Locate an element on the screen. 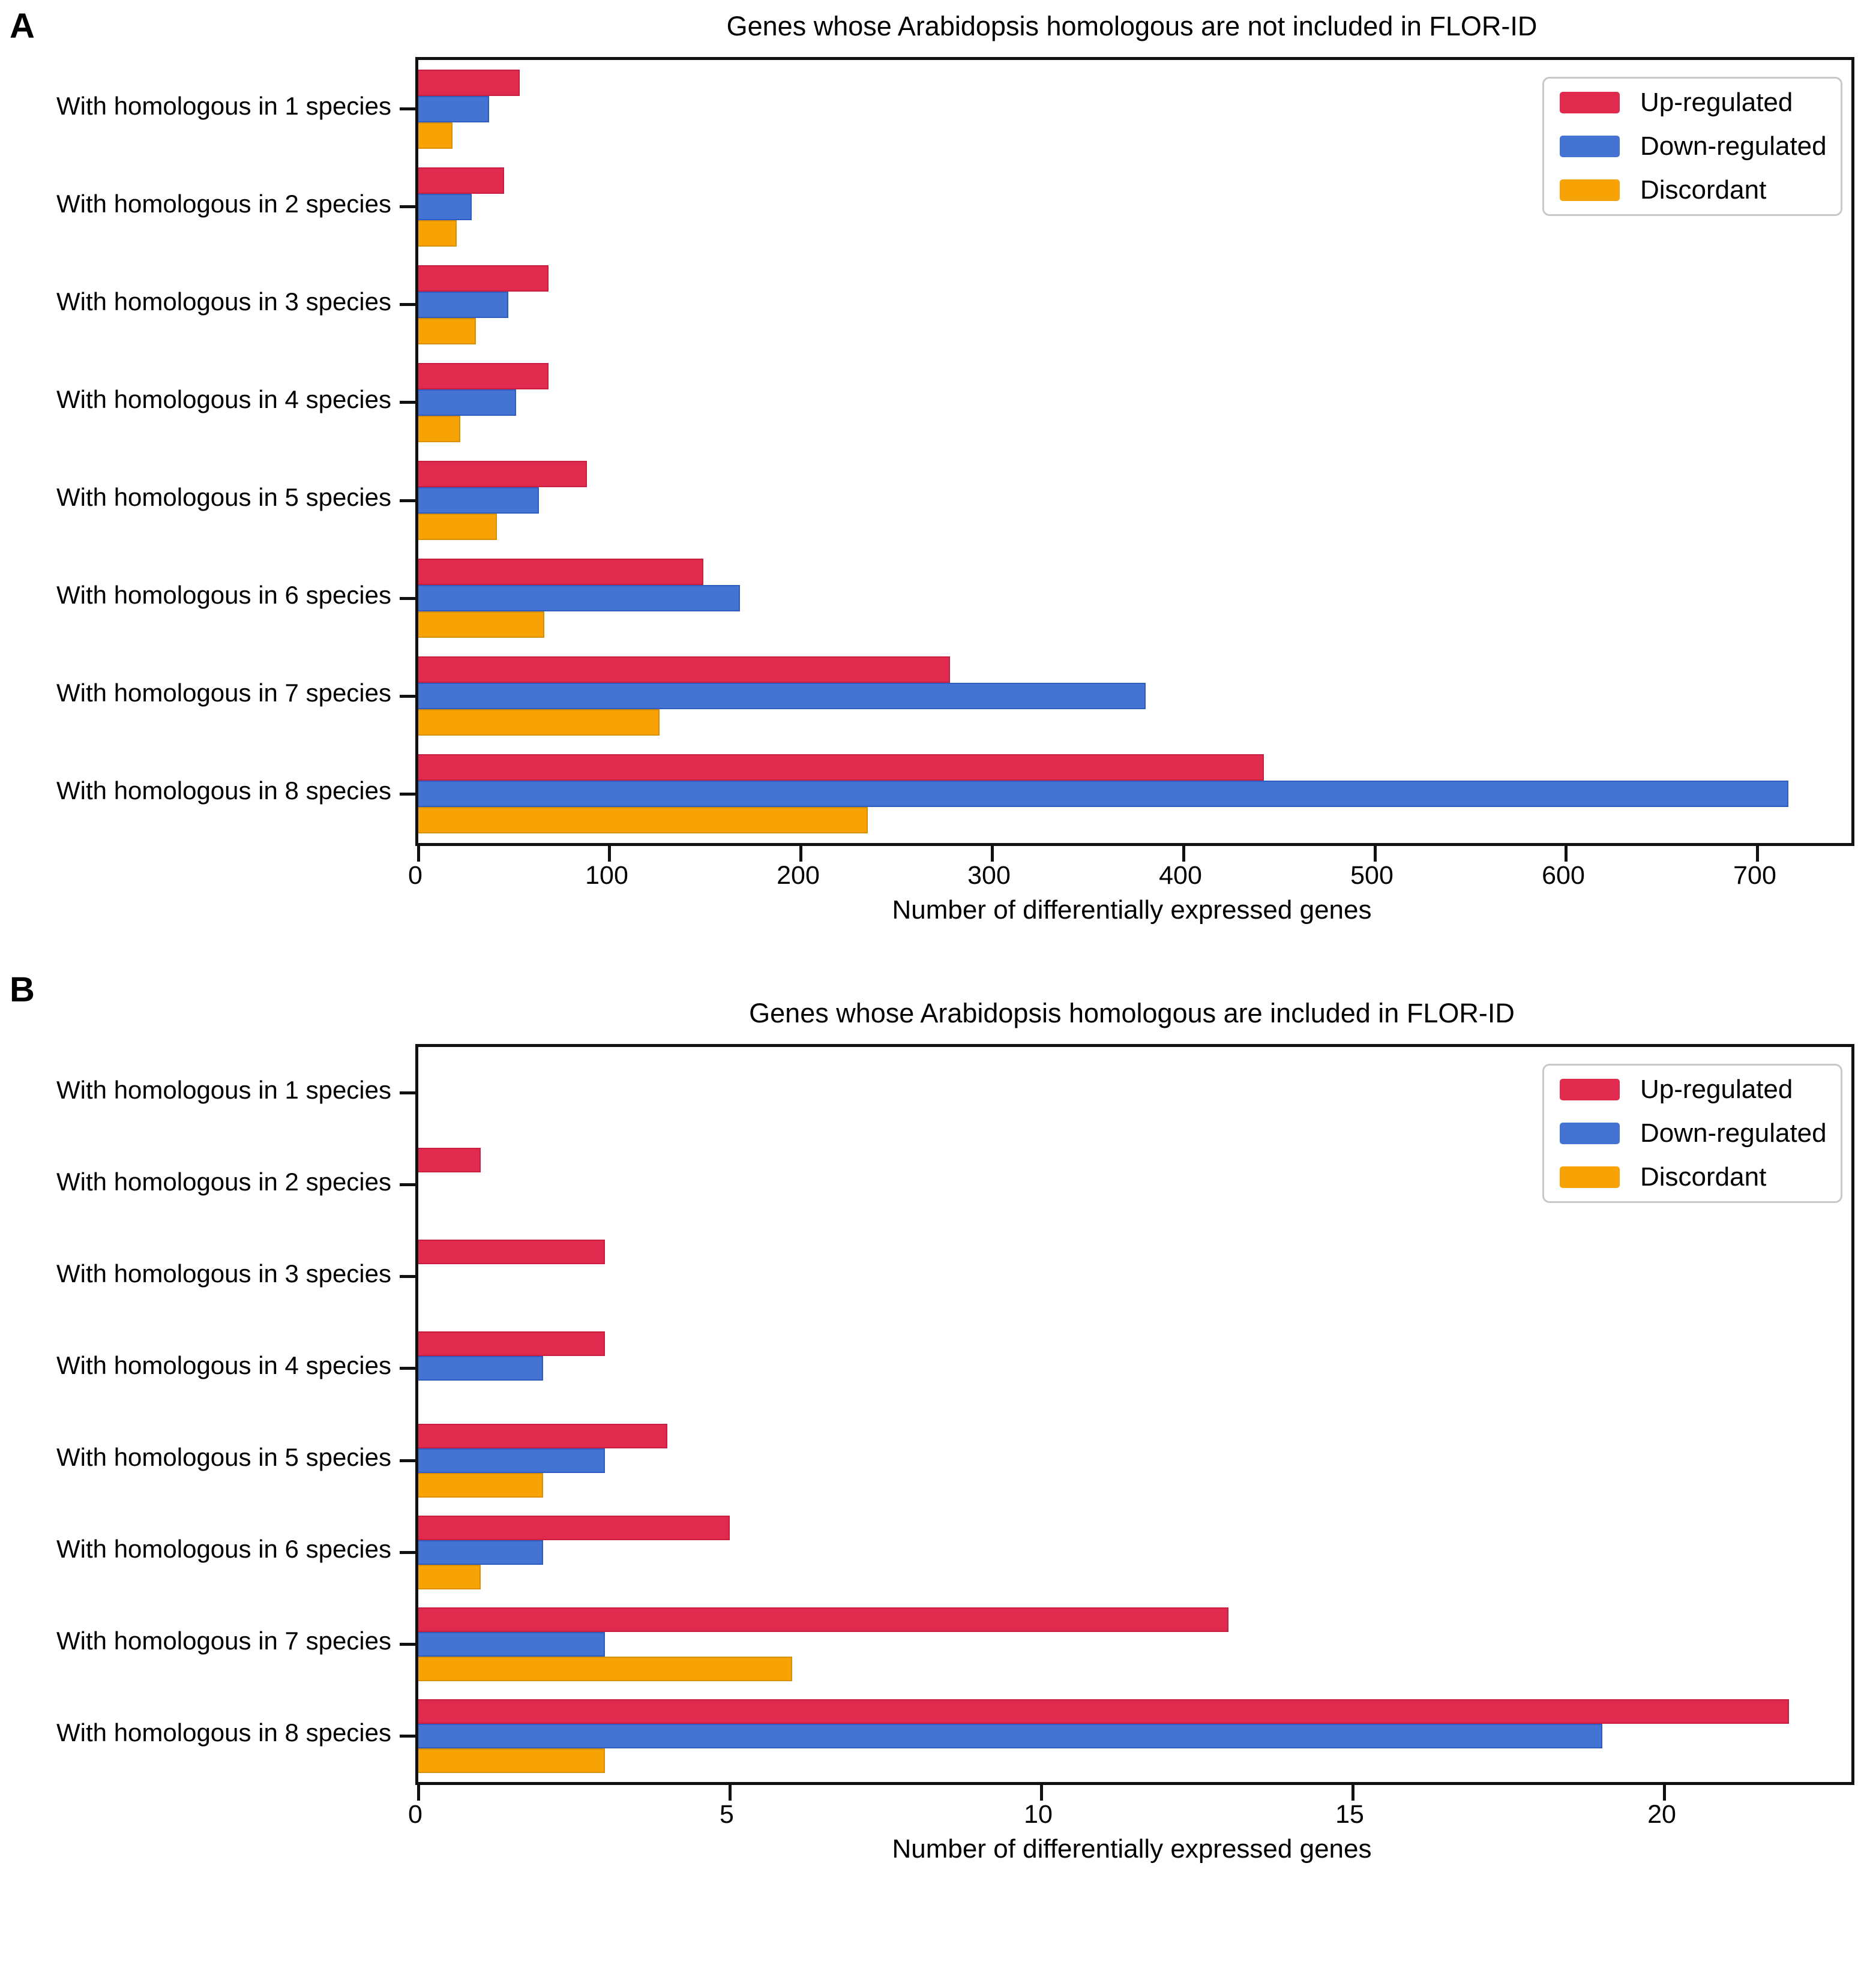  x-tick-label: 300 is located at coordinates (989, 875).